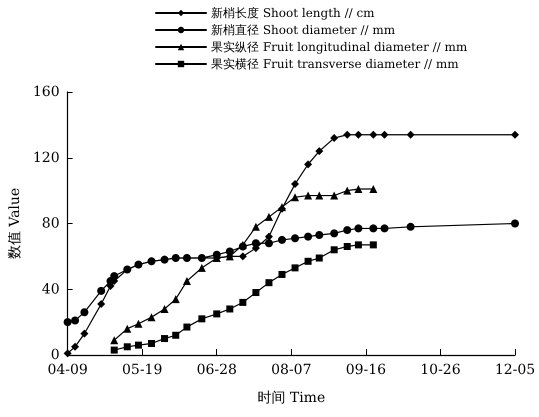  What do you see at coordinates (51, 289) in the screenshot?
I see `y-tick-label: 40` at bounding box center [51, 289].